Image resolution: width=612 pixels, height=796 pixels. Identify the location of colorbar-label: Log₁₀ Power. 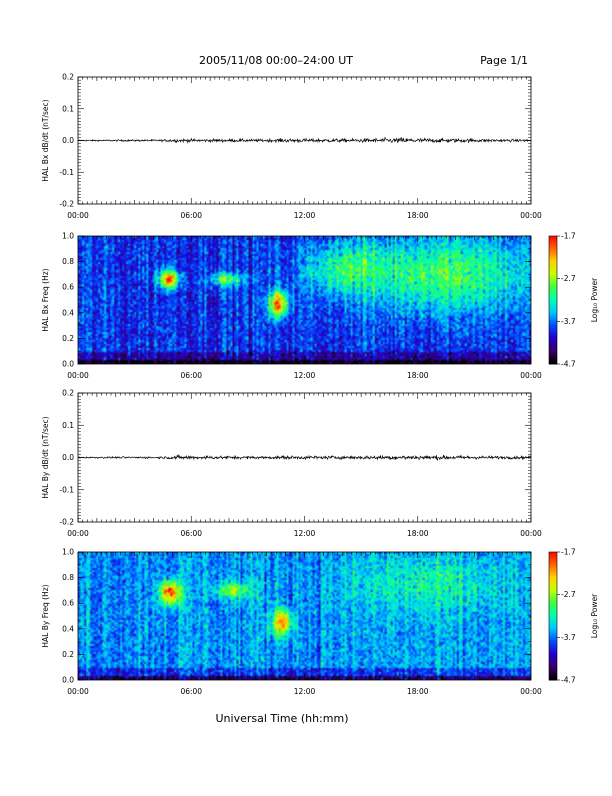
(594, 615).